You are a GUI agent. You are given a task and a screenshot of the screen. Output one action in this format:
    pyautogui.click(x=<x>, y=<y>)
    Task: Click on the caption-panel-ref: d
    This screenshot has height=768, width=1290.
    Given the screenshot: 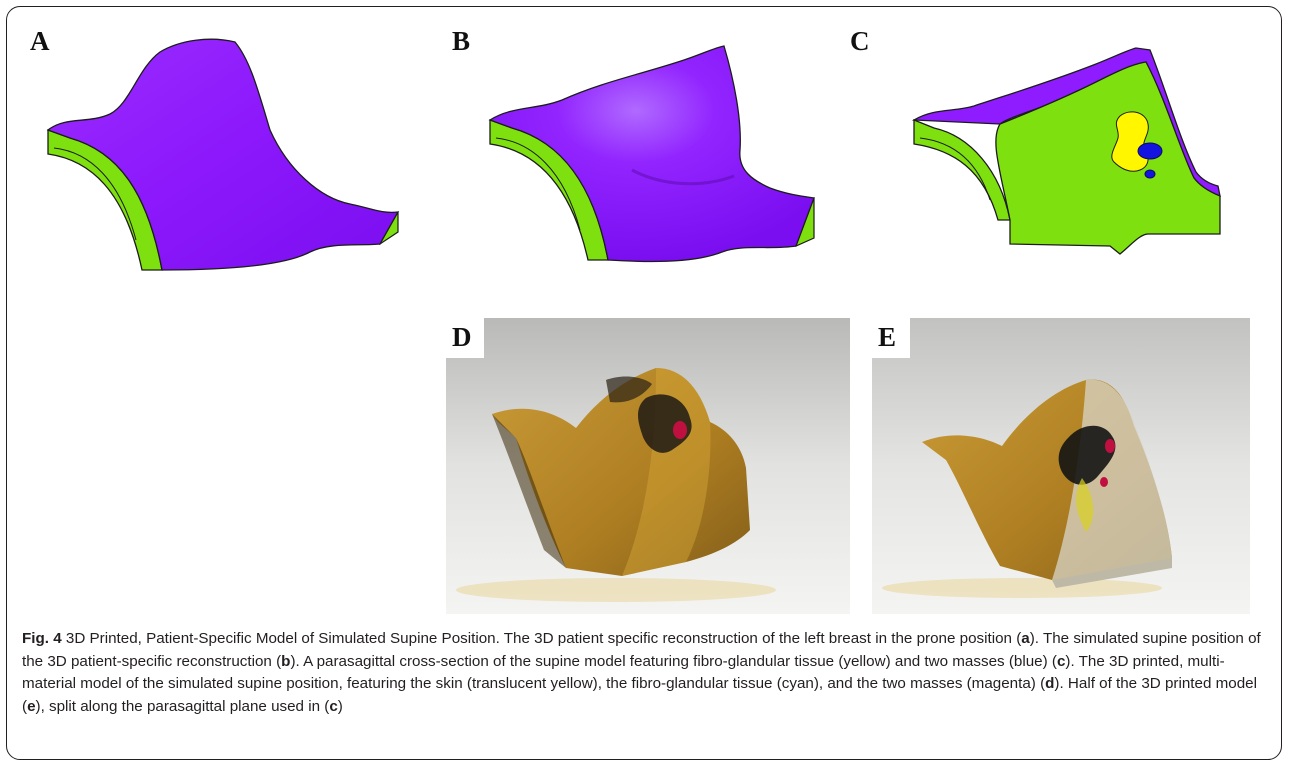 What is the action you would take?
    pyautogui.click(x=1050, y=683)
    